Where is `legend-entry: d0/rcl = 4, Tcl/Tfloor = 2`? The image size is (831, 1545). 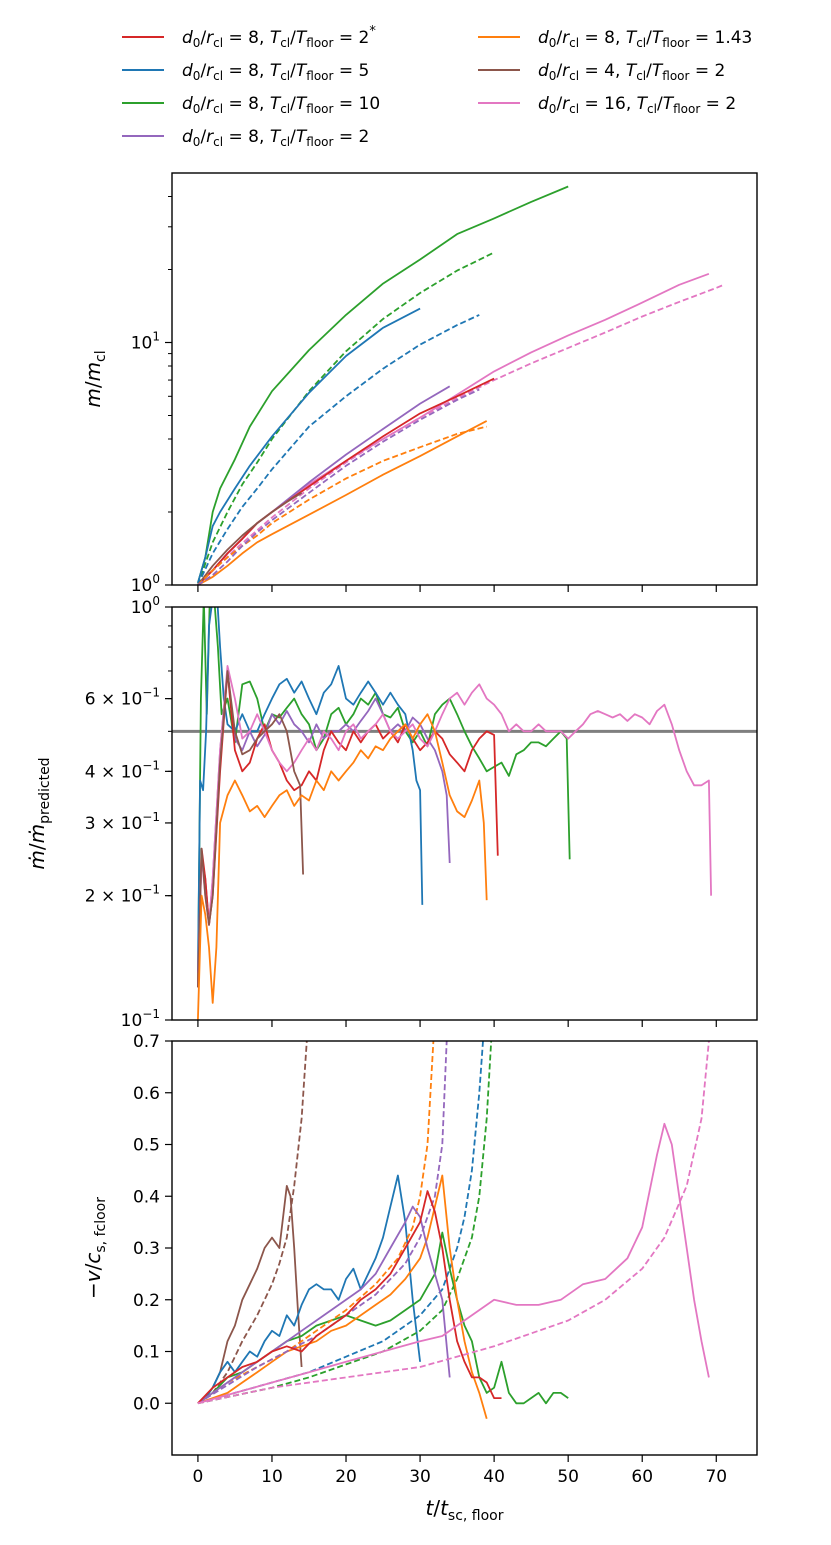 legend-entry: d0/rcl = 4, Tcl/Tfloor = 2 is located at coordinates (631, 72).